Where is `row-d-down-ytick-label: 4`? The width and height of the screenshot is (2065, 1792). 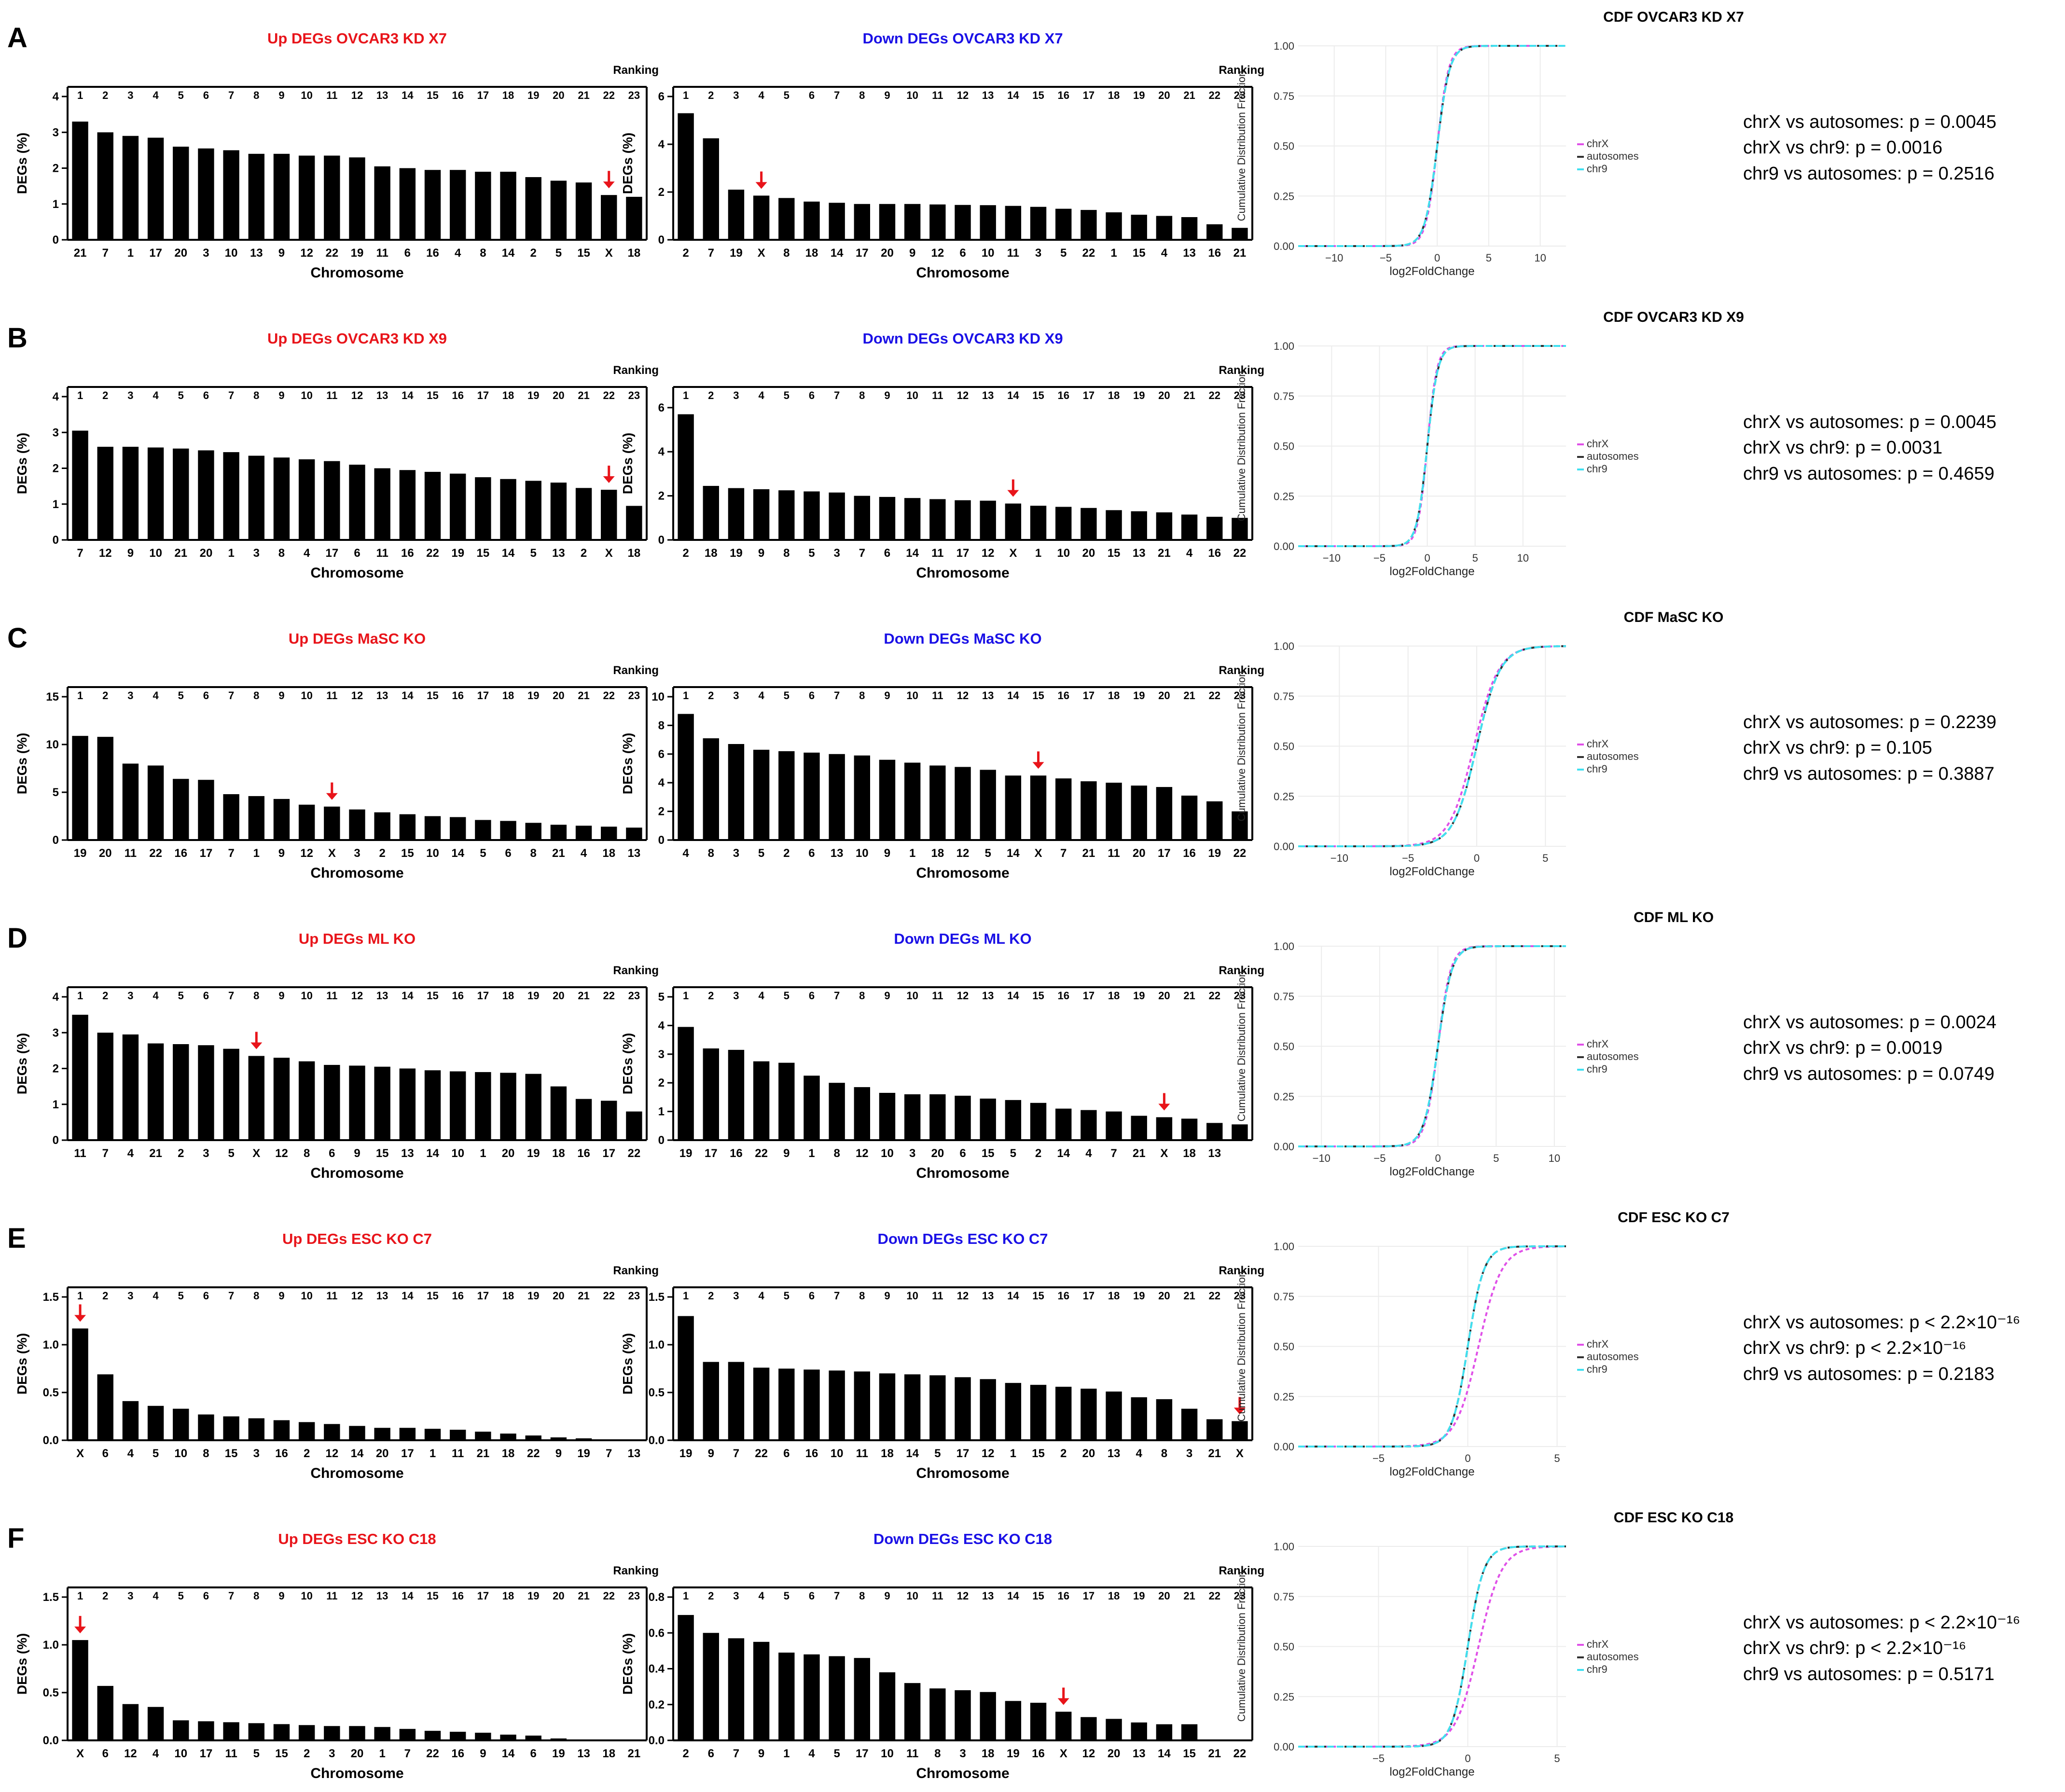
row-d-down-ytick-label: 4 is located at coordinates (661, 1025).